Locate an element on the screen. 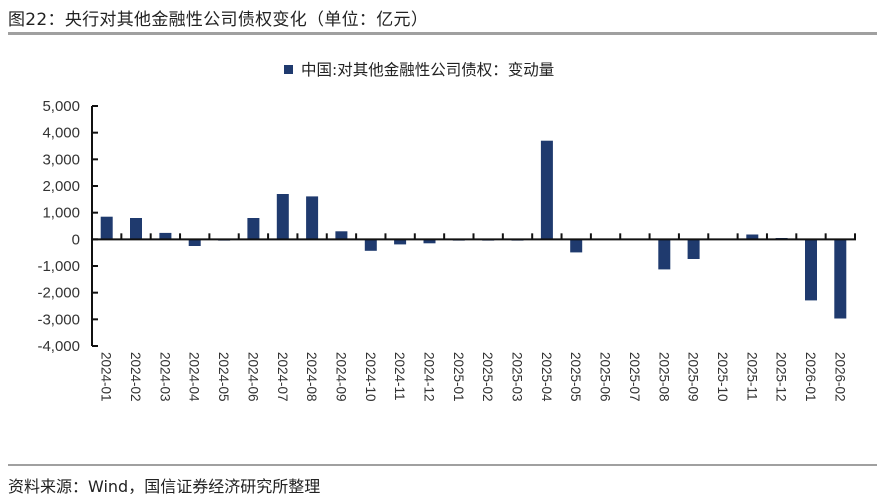  x-tick-label: 2025-07 is located at coordinates (634, 377).